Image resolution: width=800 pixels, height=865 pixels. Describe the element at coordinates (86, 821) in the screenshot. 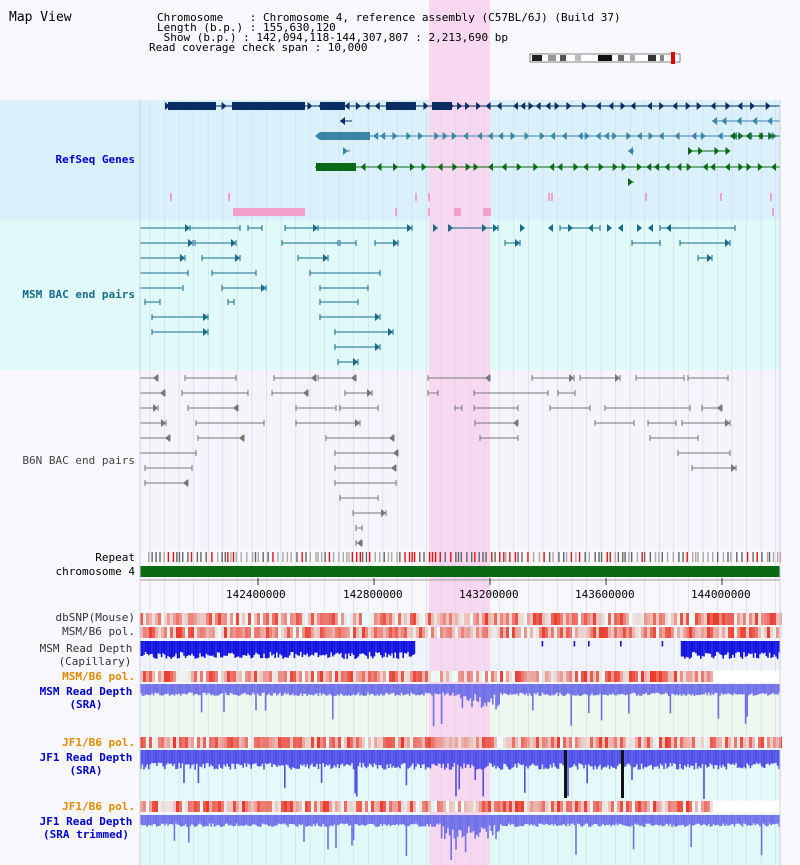

I see `track-label-jf1-depth-trim-1: JF1 Read Depth` at that location.